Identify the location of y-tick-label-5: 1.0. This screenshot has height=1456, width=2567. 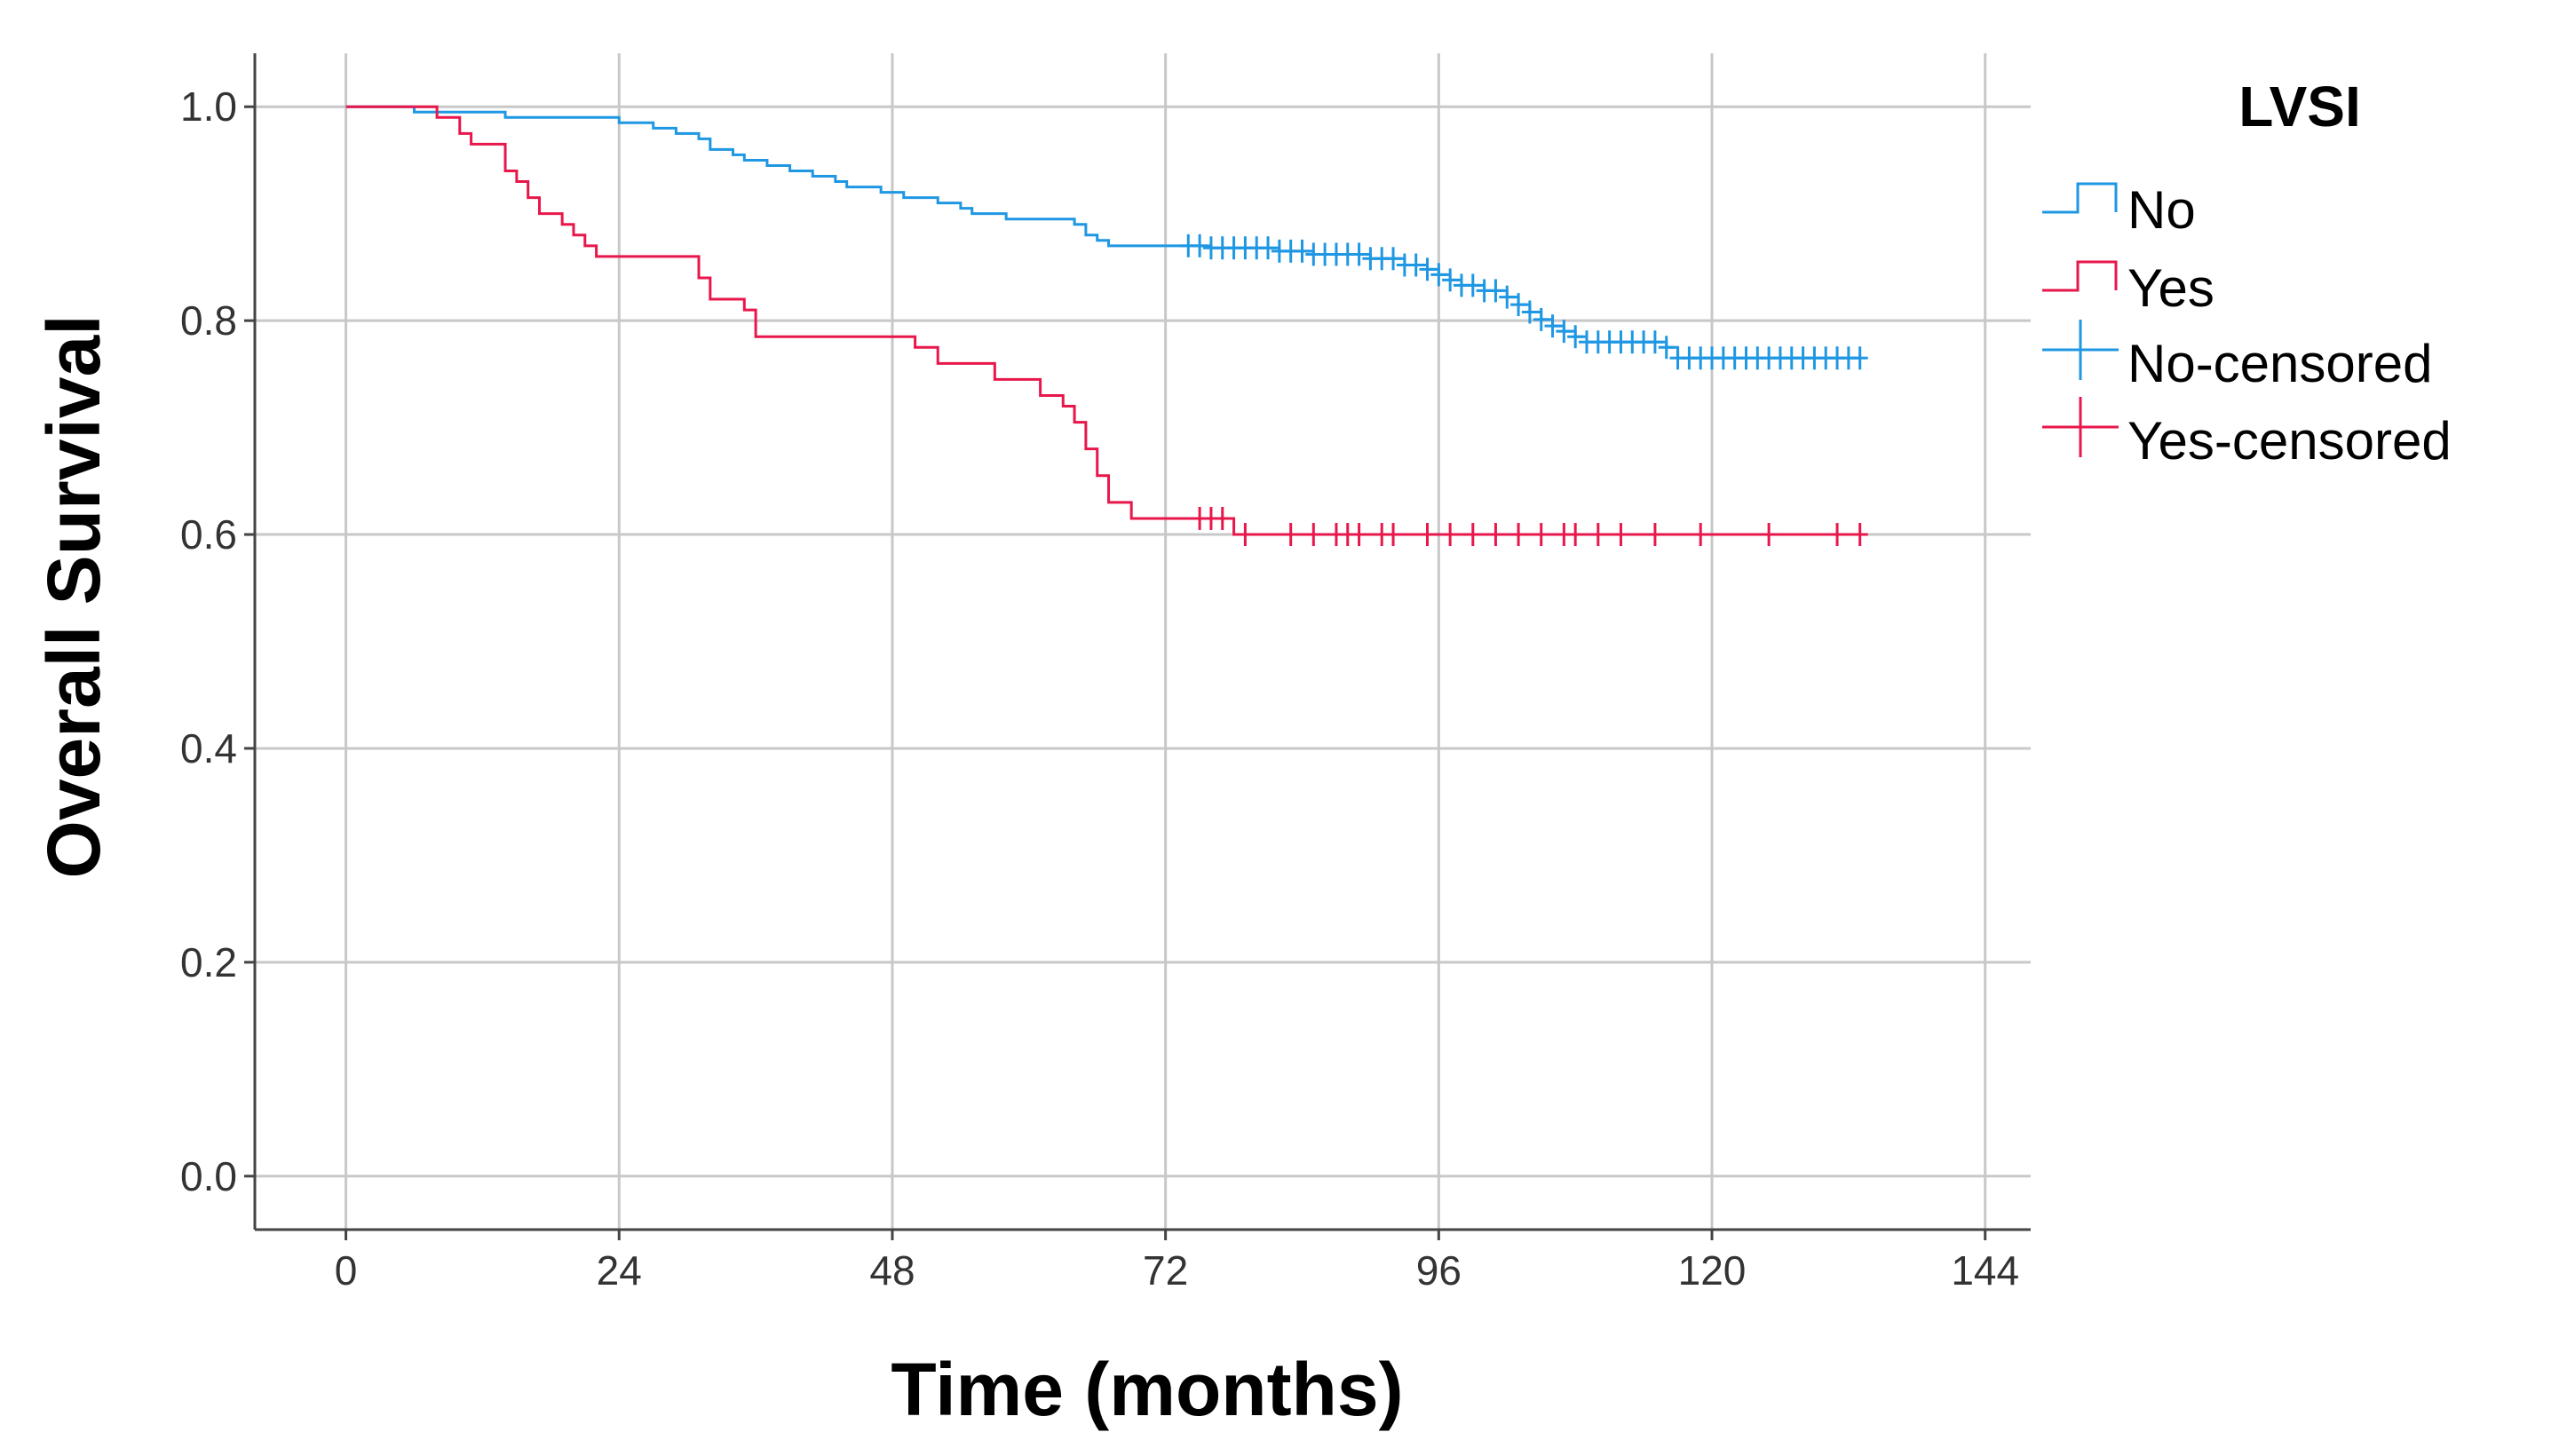
(208, 106).